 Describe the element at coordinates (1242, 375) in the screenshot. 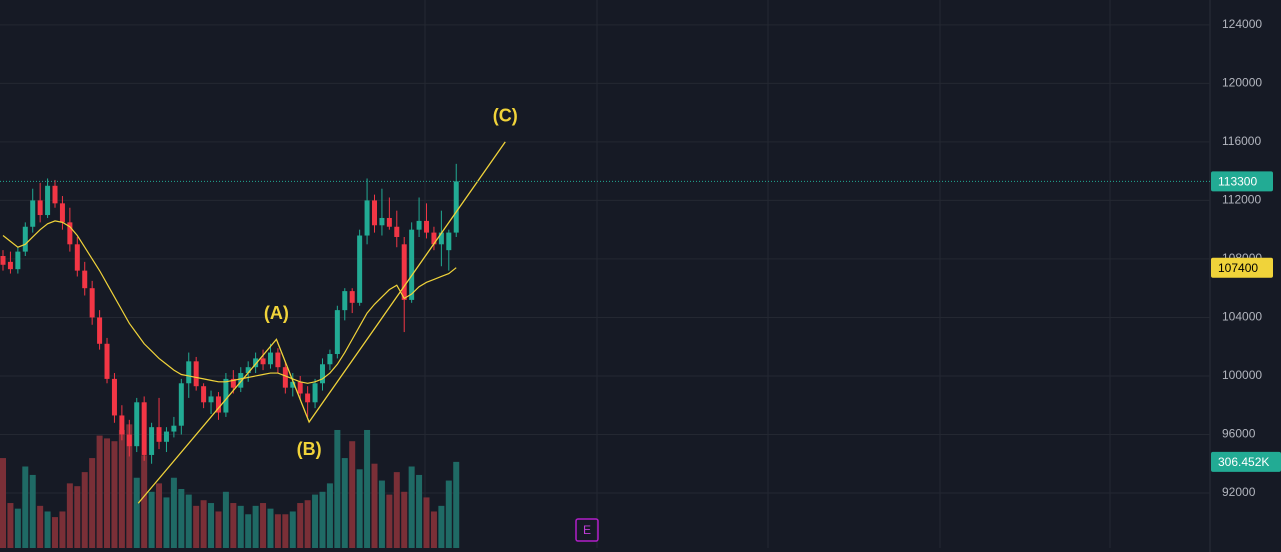

I see `y-tick-label: 100000` at that location.